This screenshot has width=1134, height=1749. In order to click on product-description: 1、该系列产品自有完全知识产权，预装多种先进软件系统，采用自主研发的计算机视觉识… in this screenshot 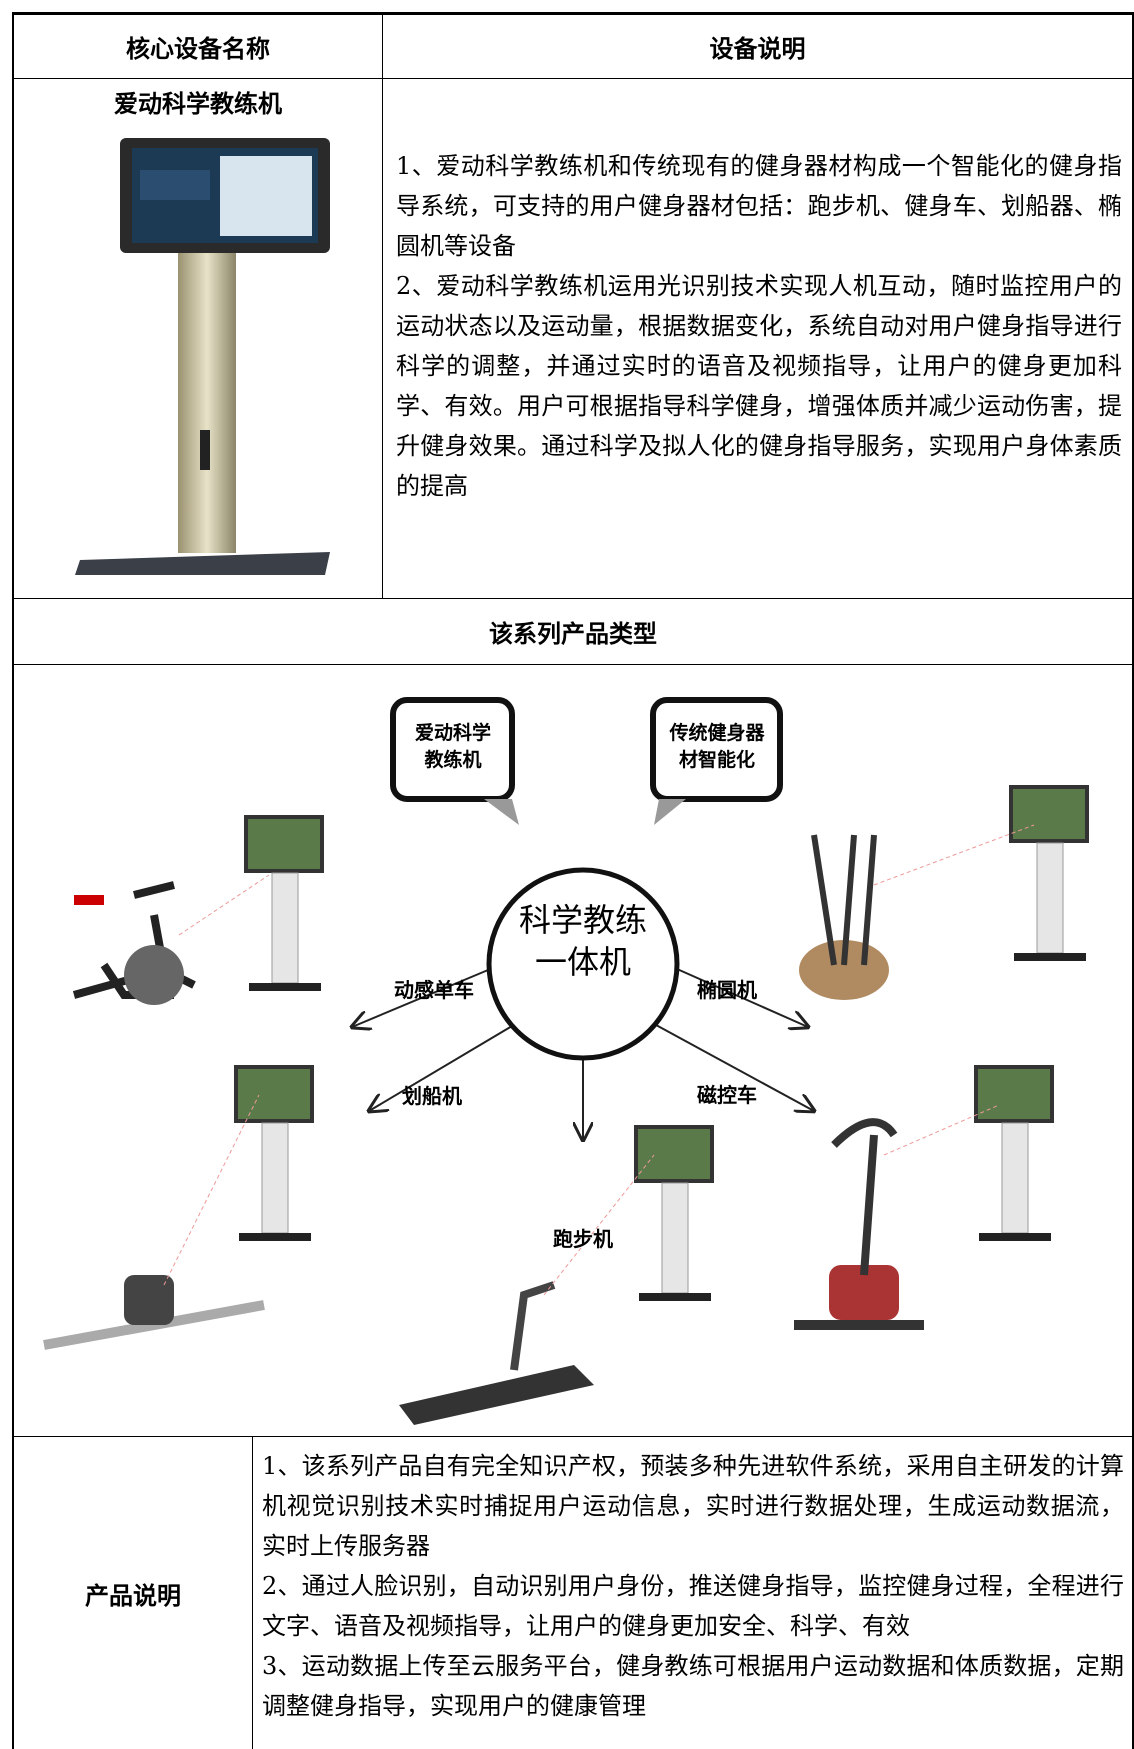, I will do `click(693, 1586)`.